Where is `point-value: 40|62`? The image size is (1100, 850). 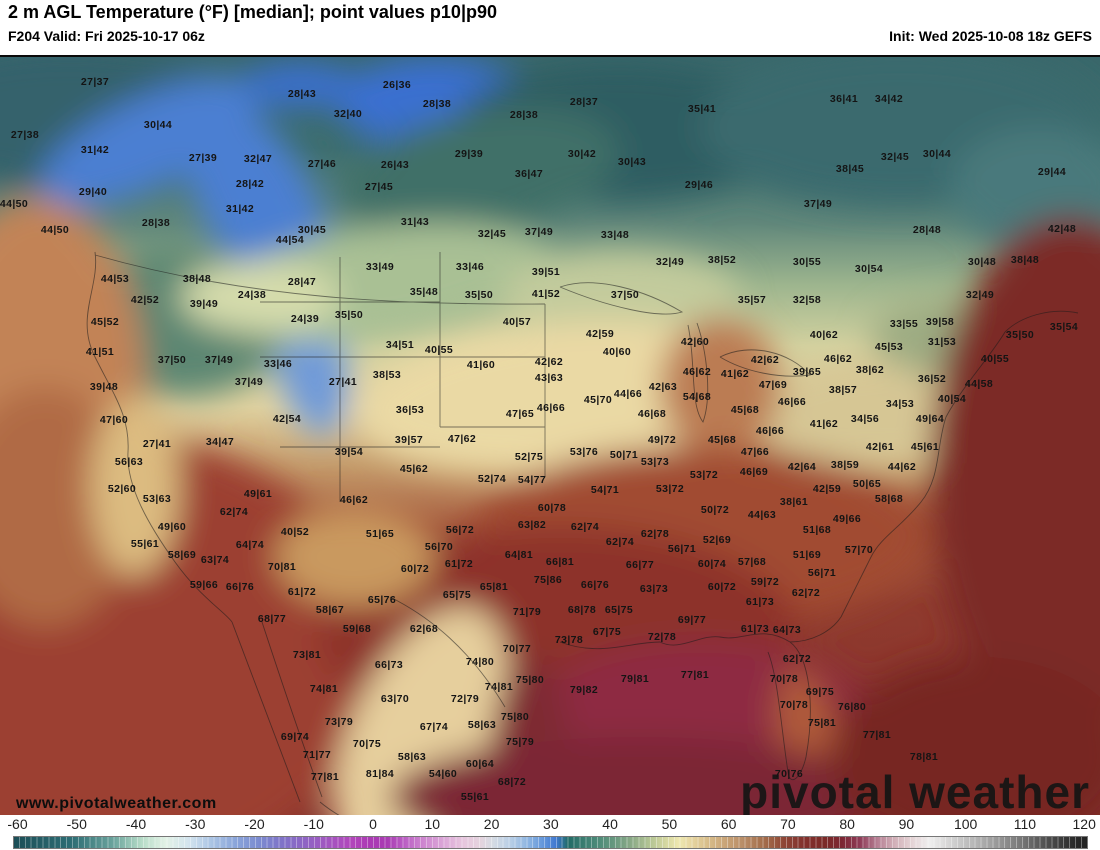
point-value: 40|62 is located at coordinates (824, 334).